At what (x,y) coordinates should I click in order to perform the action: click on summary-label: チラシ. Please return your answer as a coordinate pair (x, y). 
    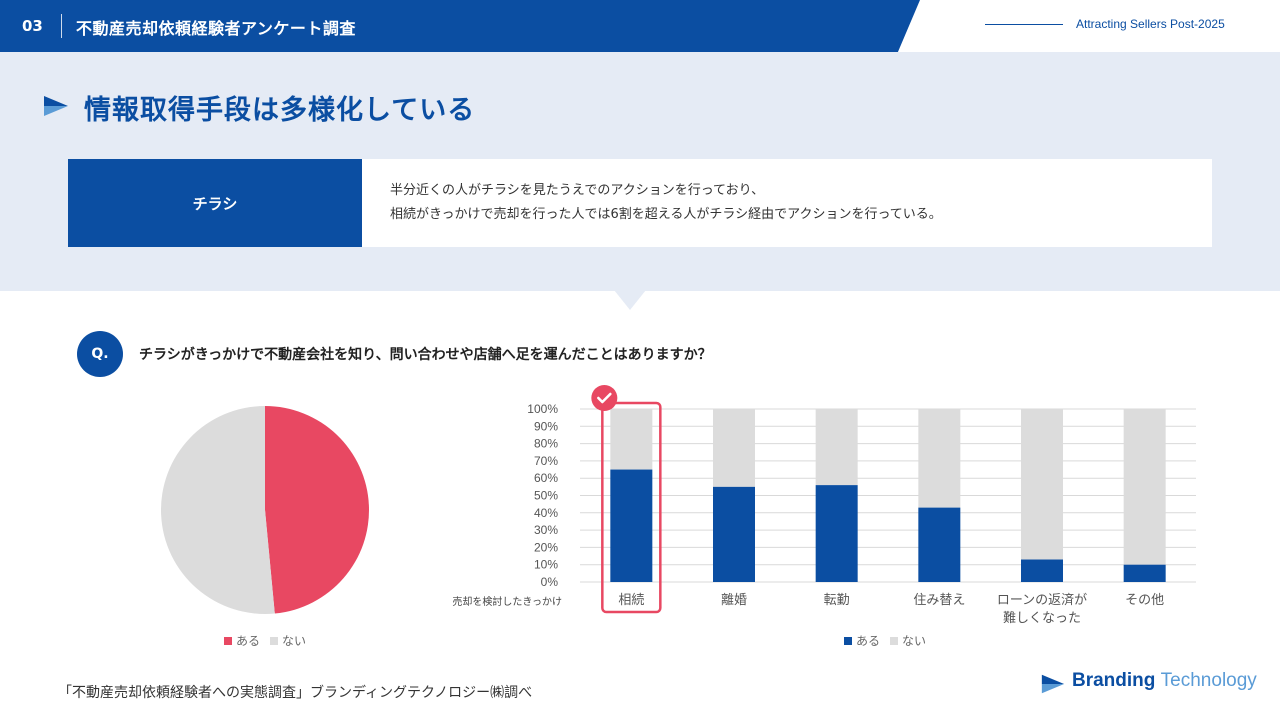
    Looking at the image, I should click on (215, 203).